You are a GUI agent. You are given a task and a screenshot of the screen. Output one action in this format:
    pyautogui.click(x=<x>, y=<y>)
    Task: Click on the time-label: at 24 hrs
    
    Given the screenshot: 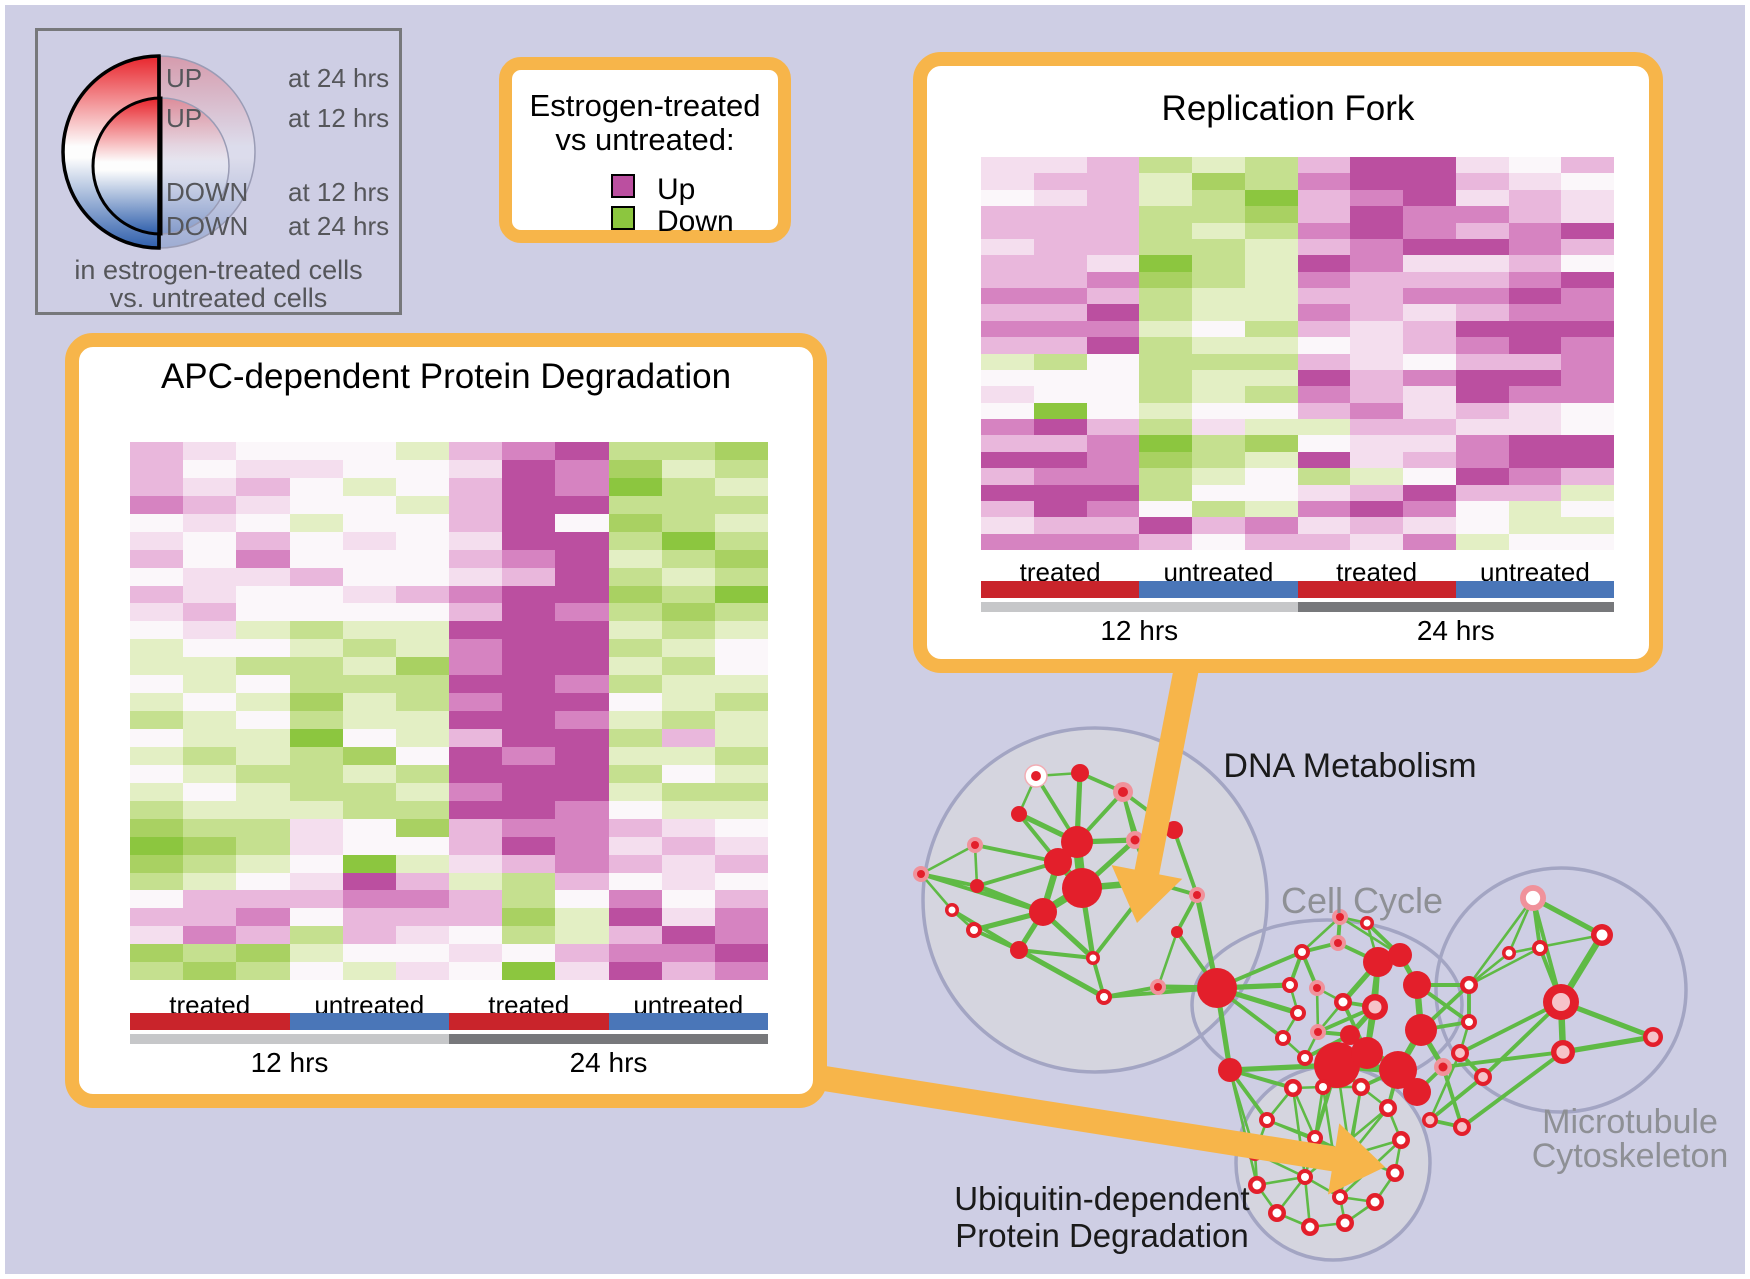 What is the action you would take?
    pyautogui.click(x=339, y=226)
    